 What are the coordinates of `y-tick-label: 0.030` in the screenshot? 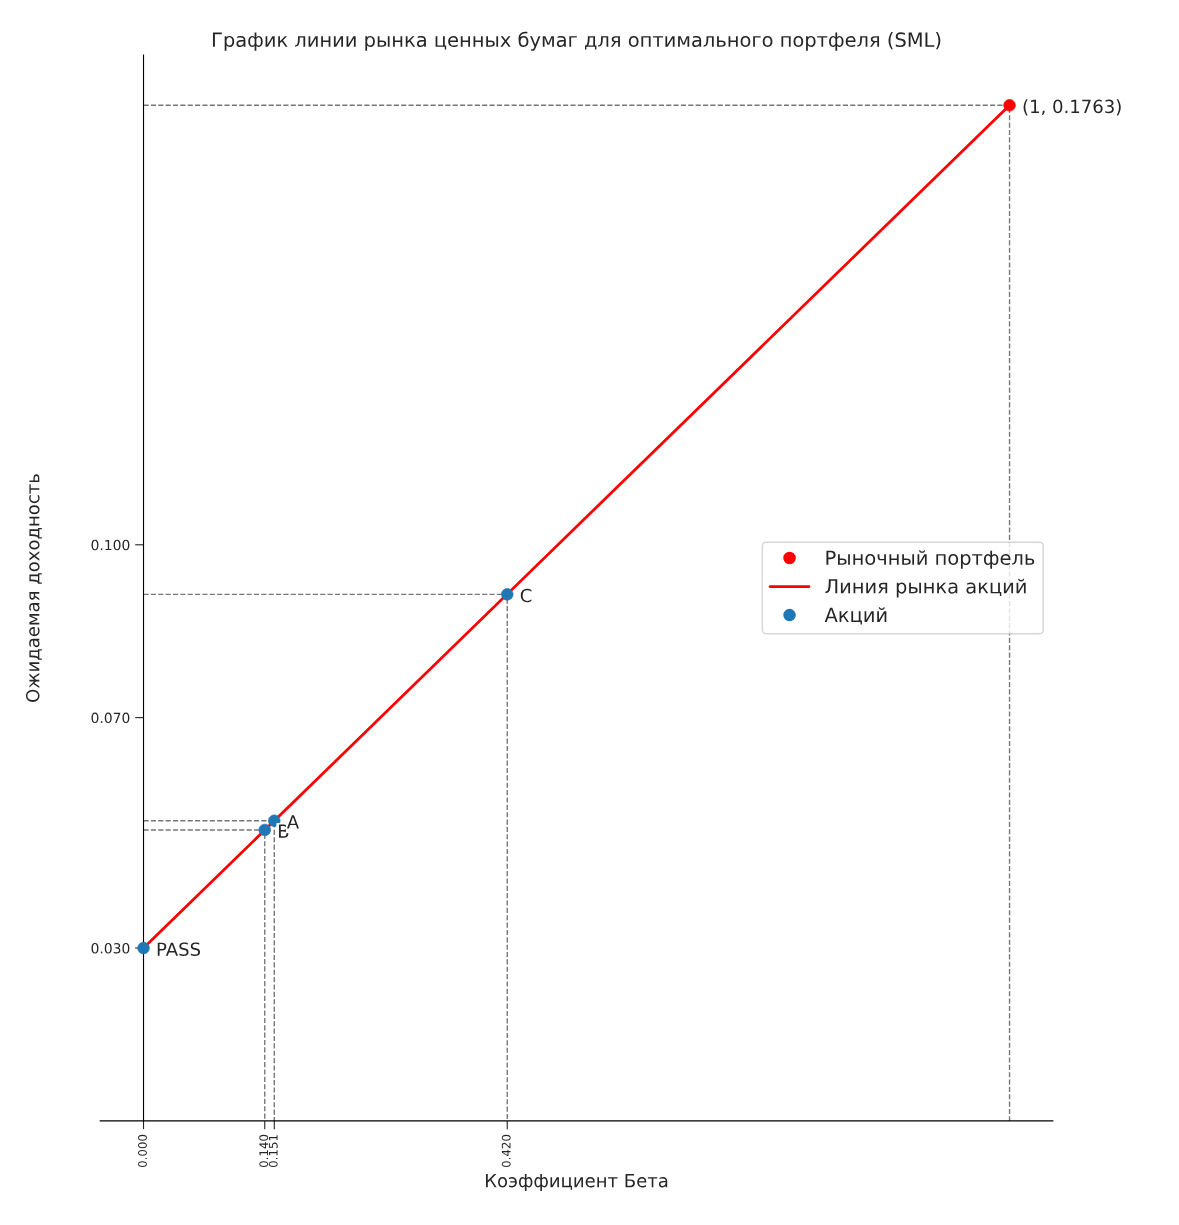 It's located at (110, 948).